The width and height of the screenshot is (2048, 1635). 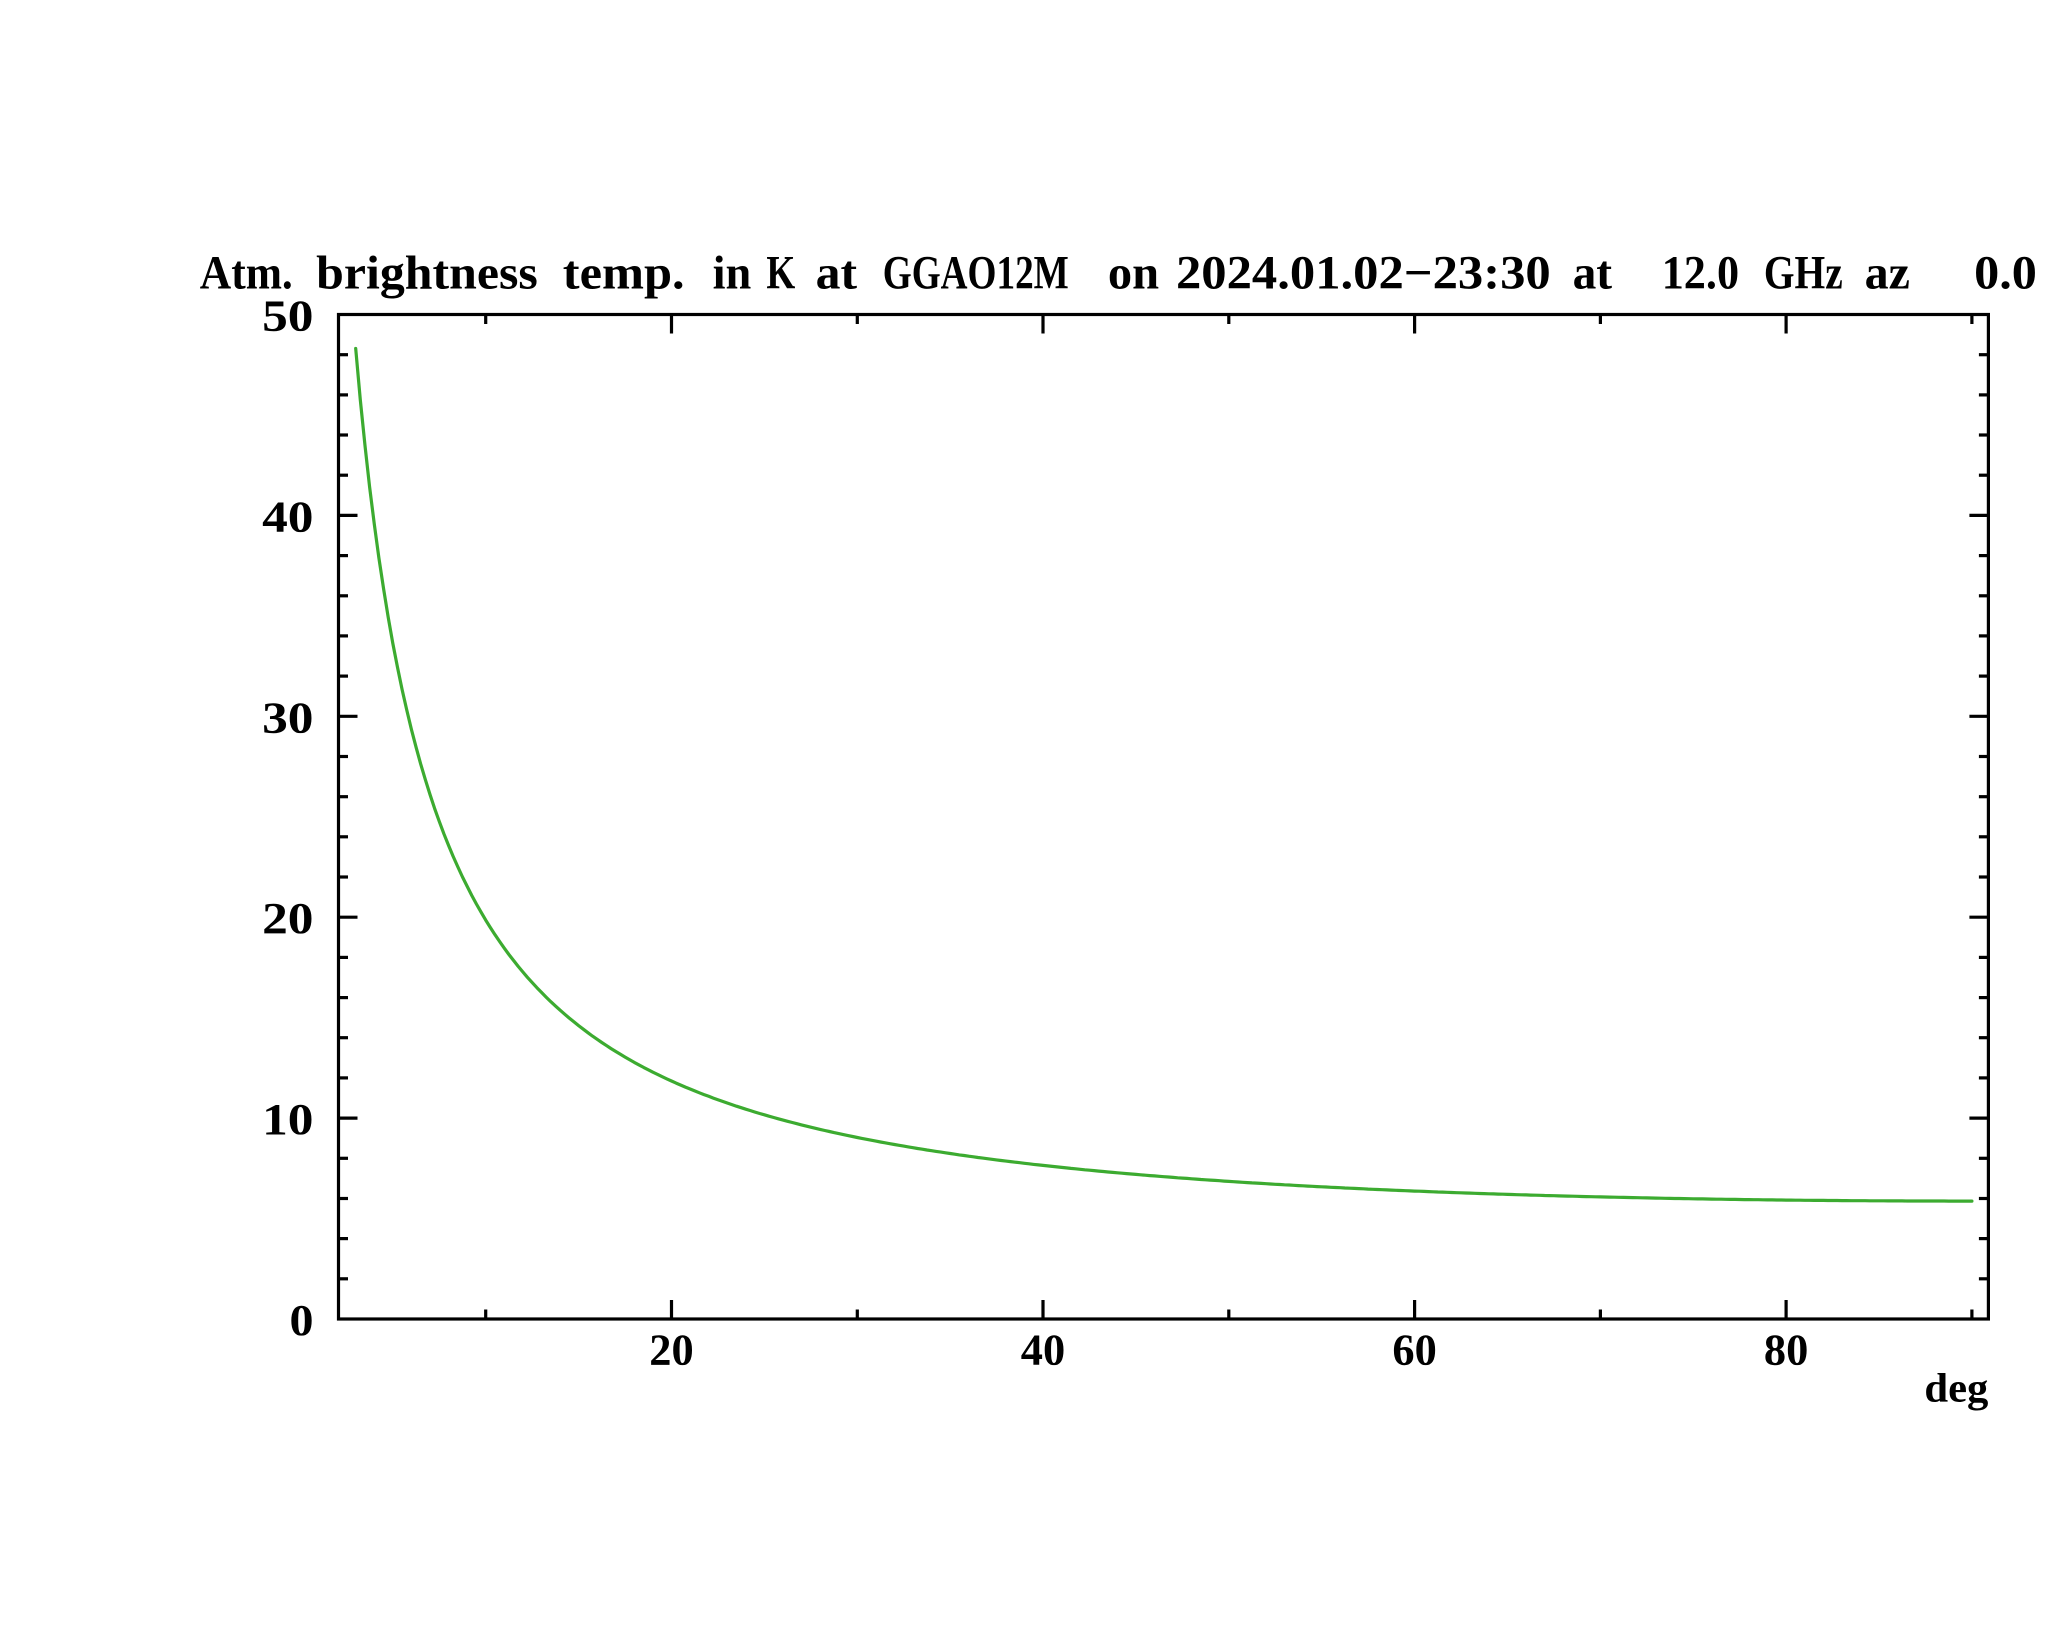 What do you see at coordinates (287, 717) in the screenshot?
I see `svg-text: 30` at bounding box center [287, 717].